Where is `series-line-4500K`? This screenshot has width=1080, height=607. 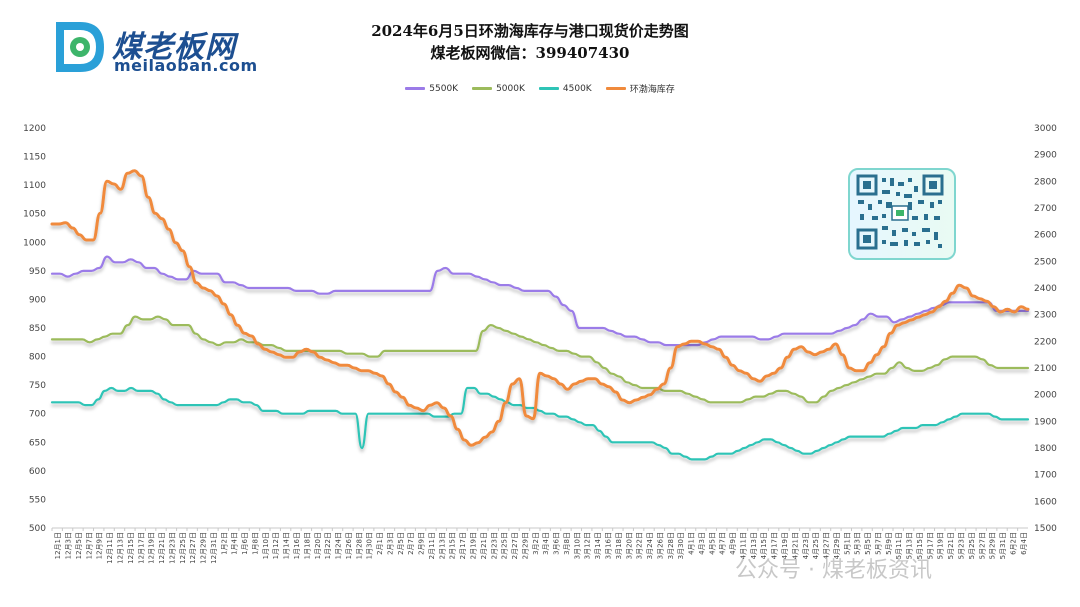
series-line-4500K is located at coordinates (540, 423).